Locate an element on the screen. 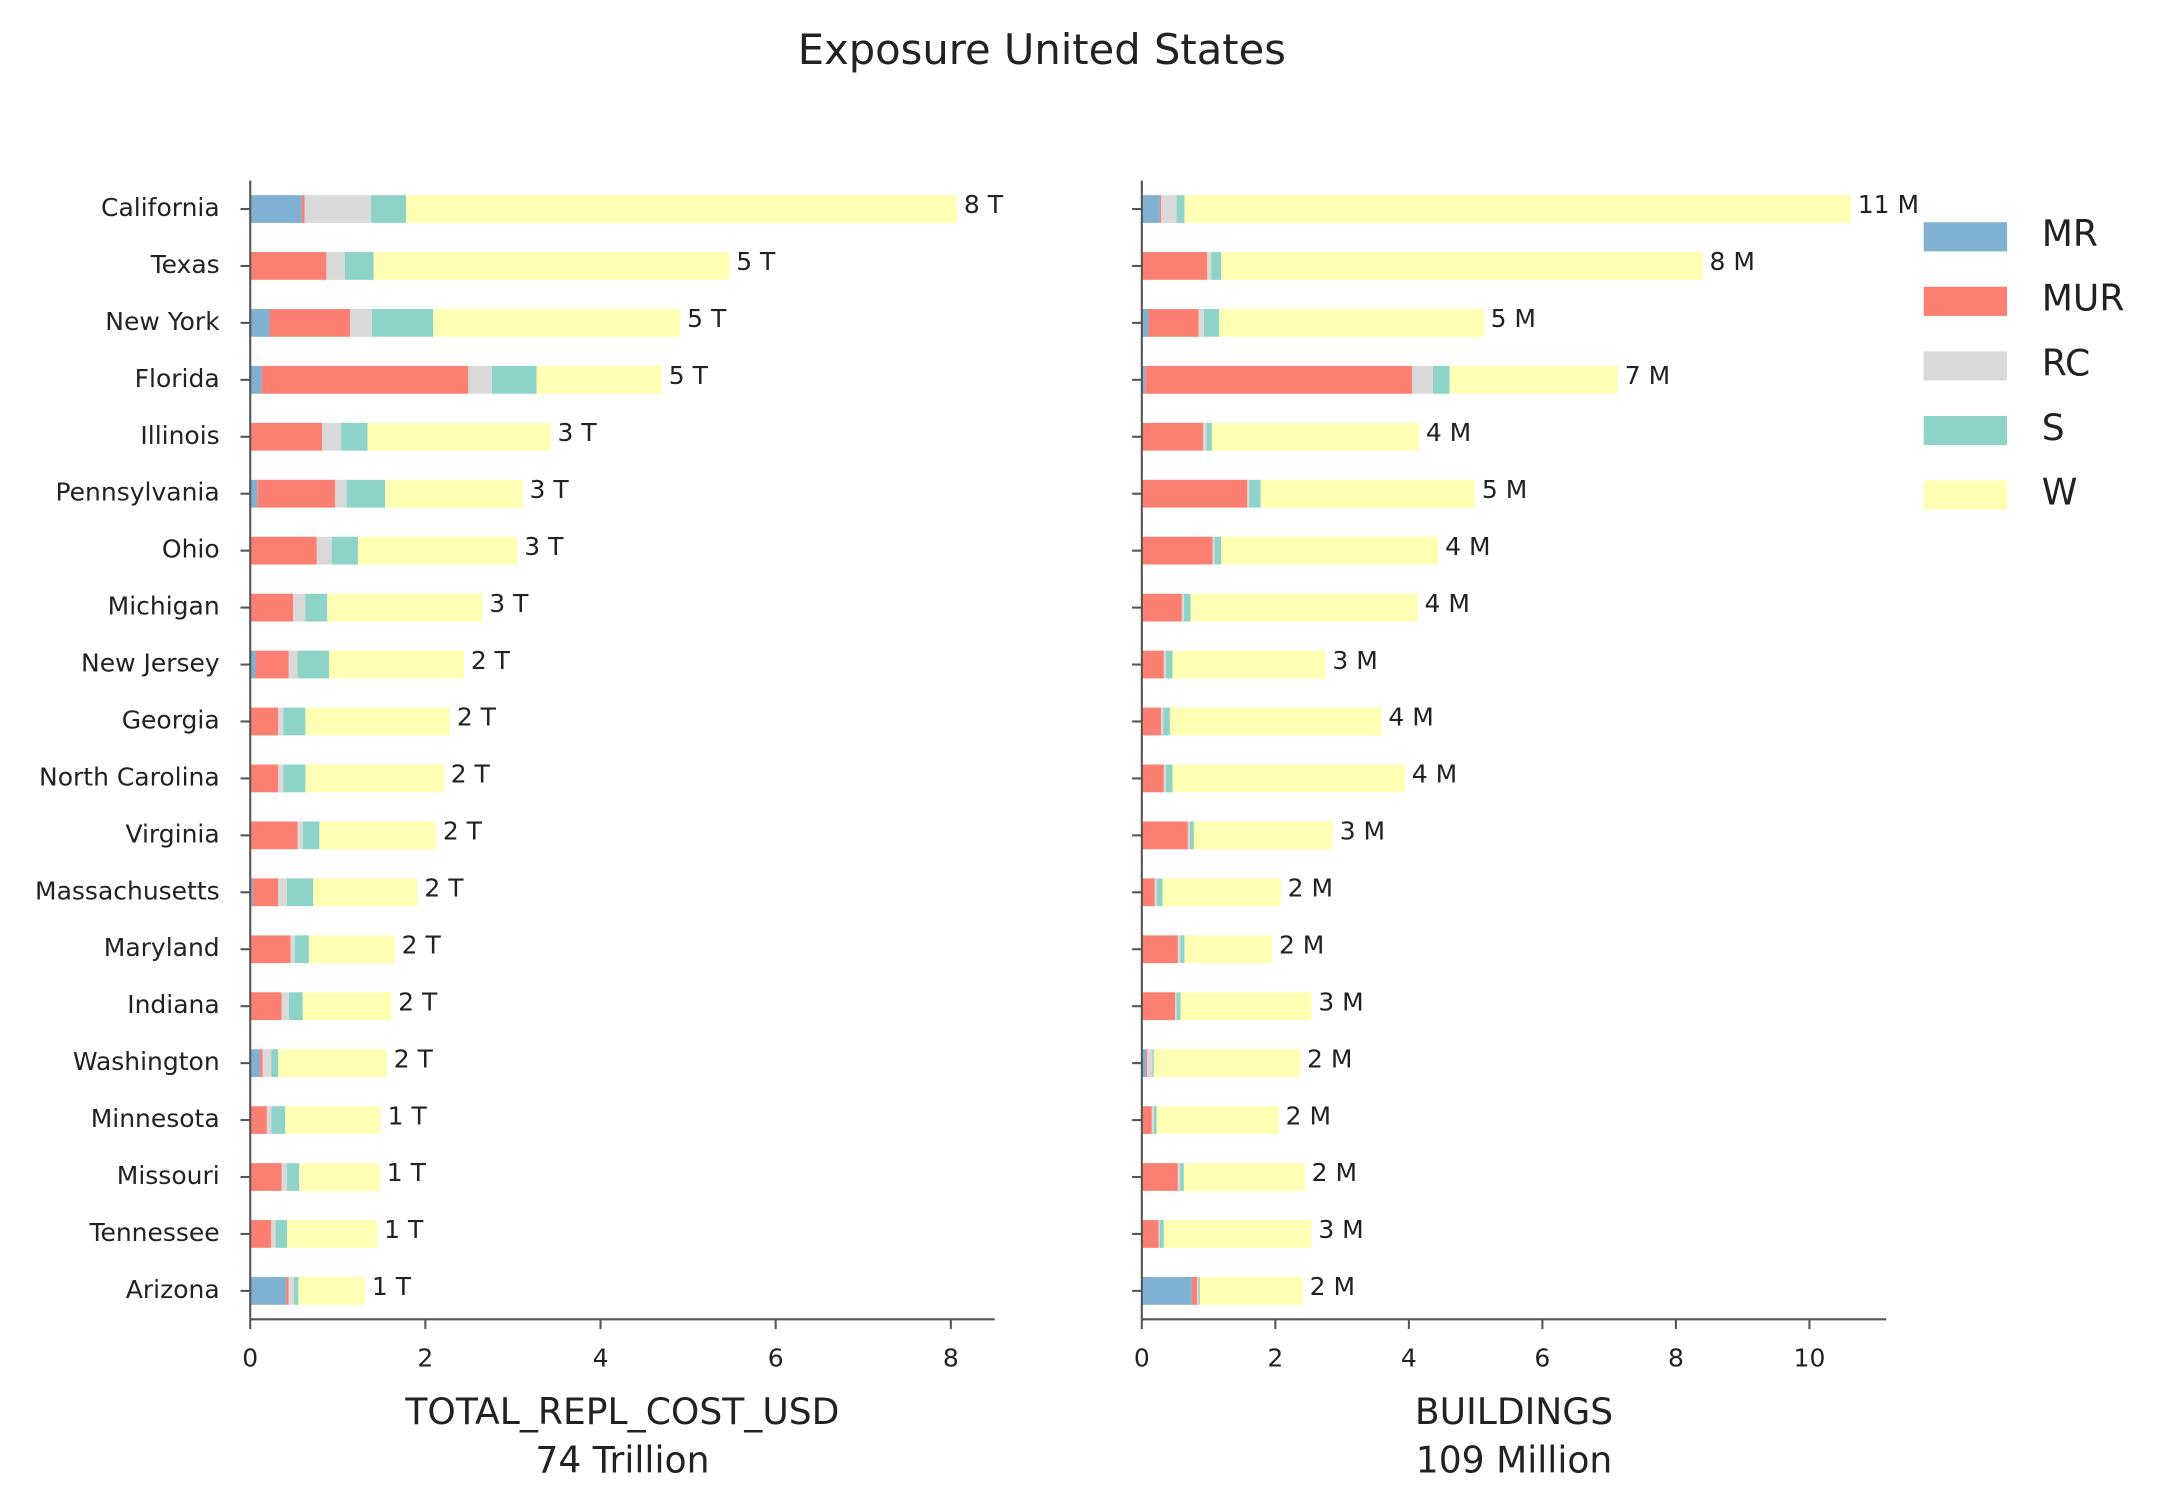  x-axis-label: TOTAL_REPL_COST_USD is located at coordinates (621, 1411).